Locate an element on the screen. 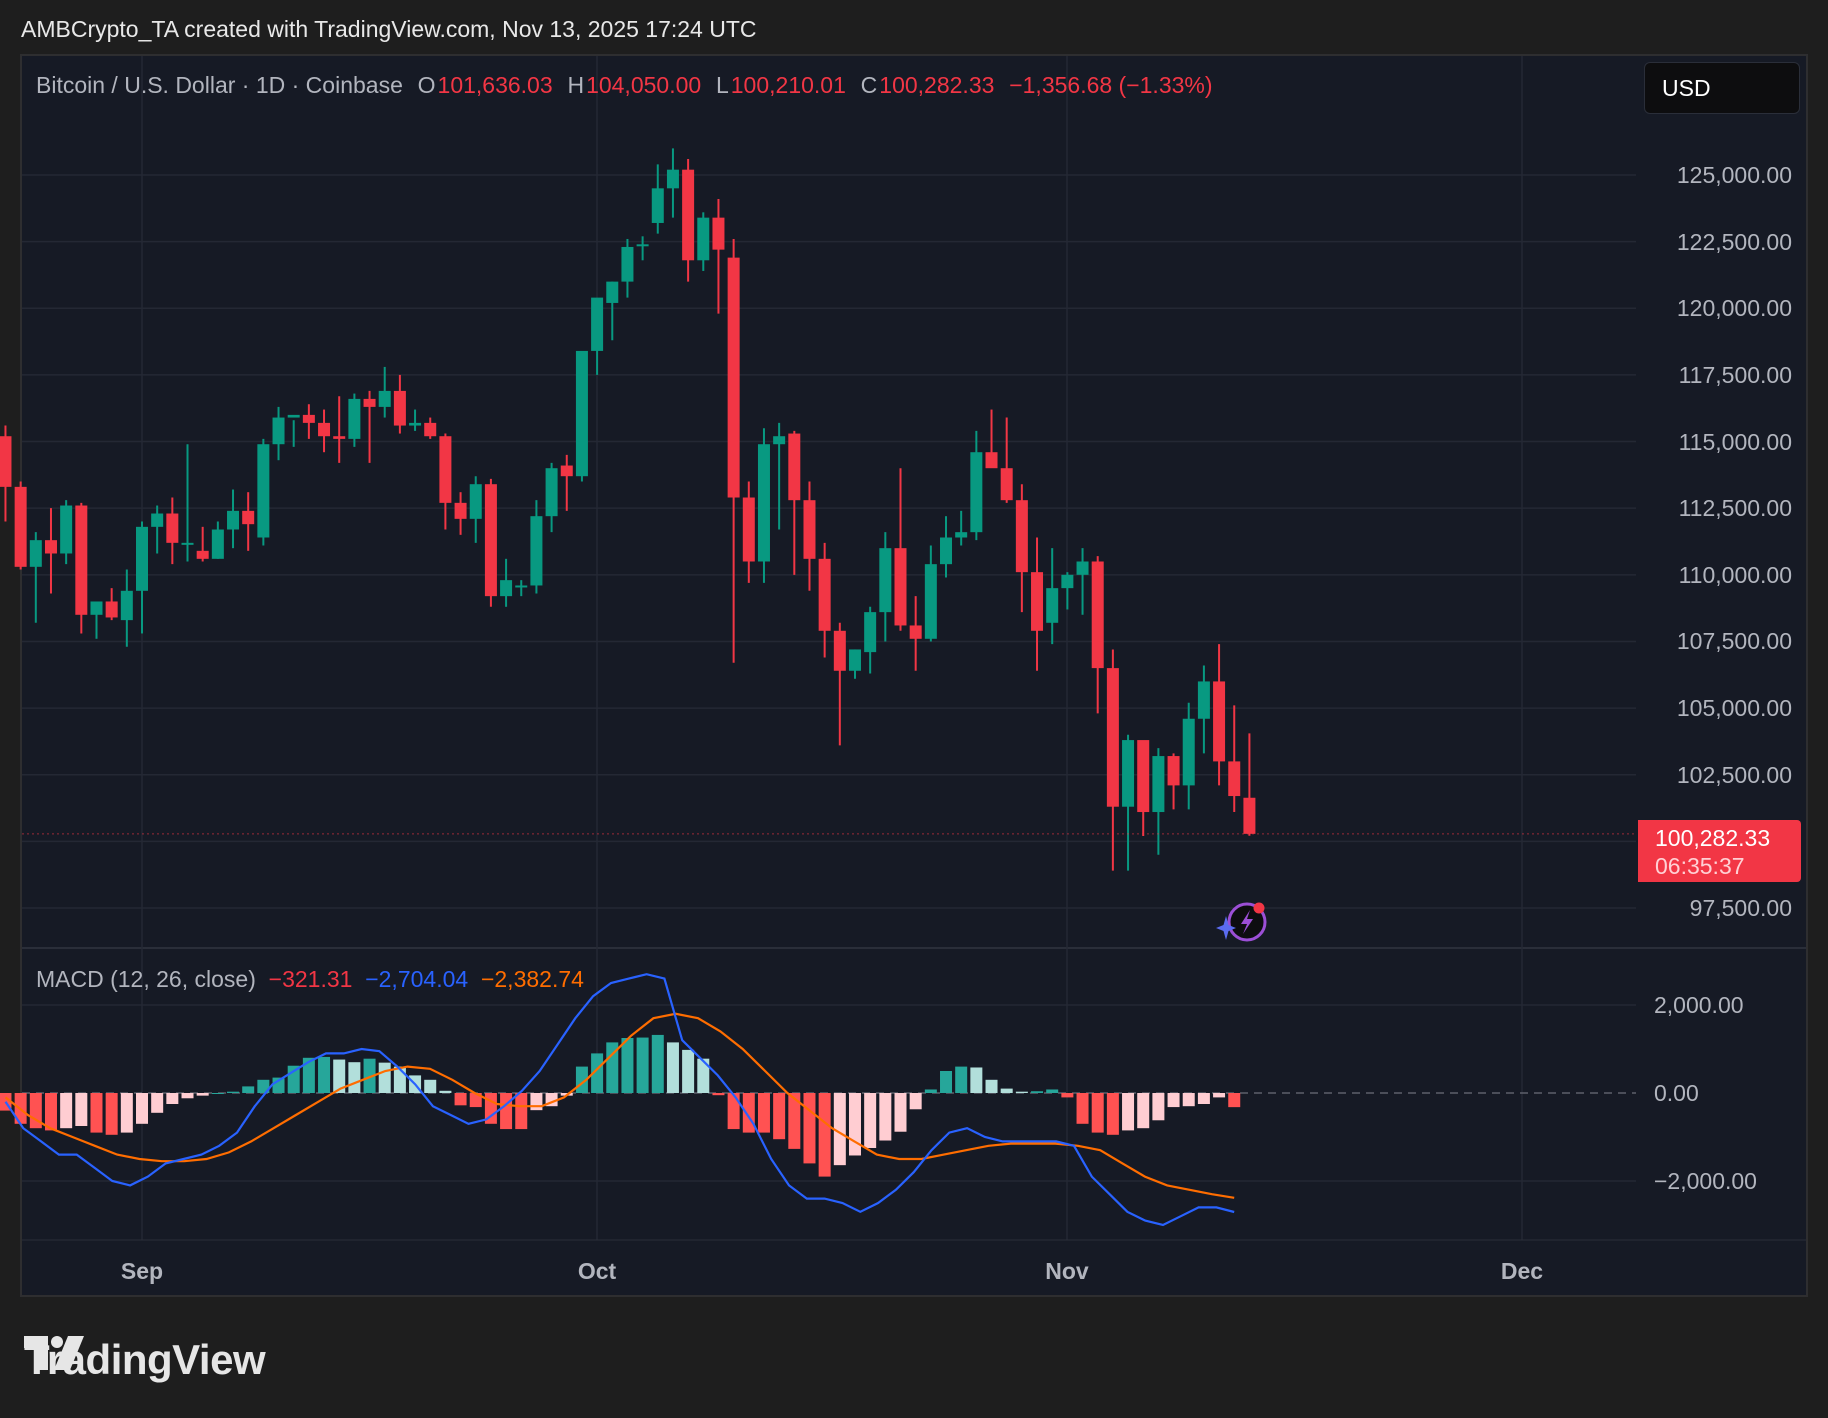  open-label: O is located at coordinates (426, 85).